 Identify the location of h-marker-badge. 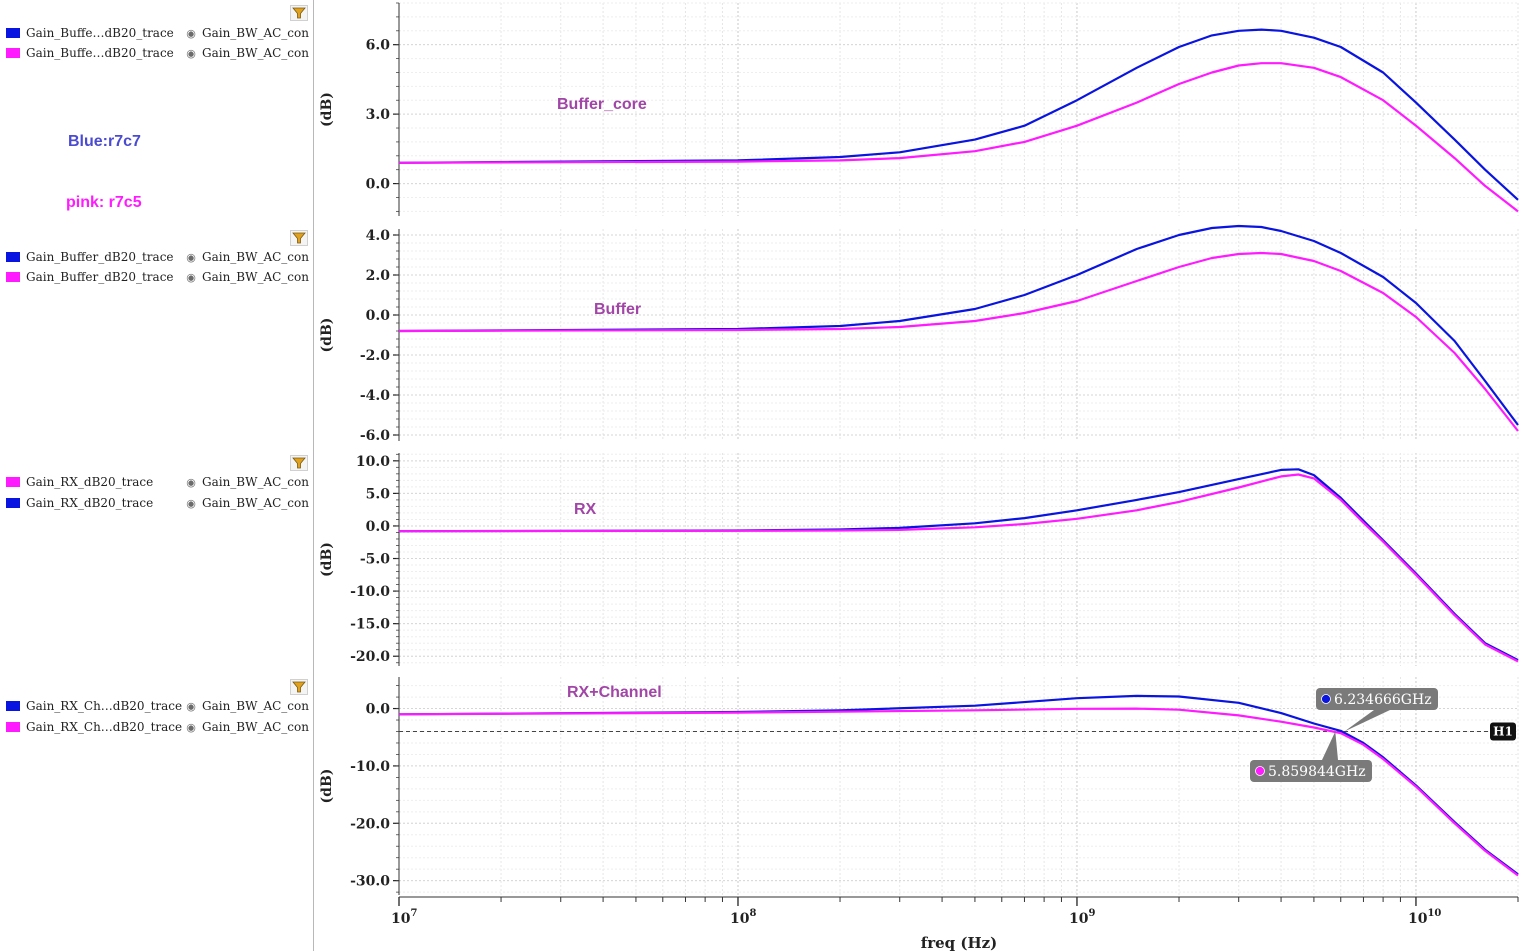
(1503, 731).